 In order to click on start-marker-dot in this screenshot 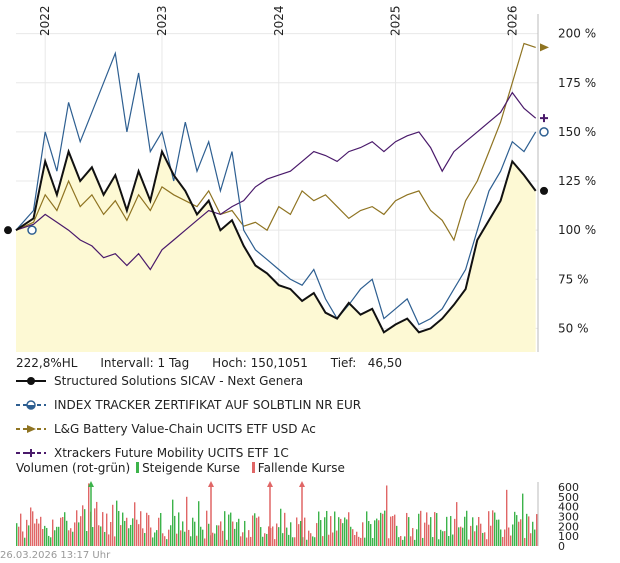, I will do `click(8, 230)`.